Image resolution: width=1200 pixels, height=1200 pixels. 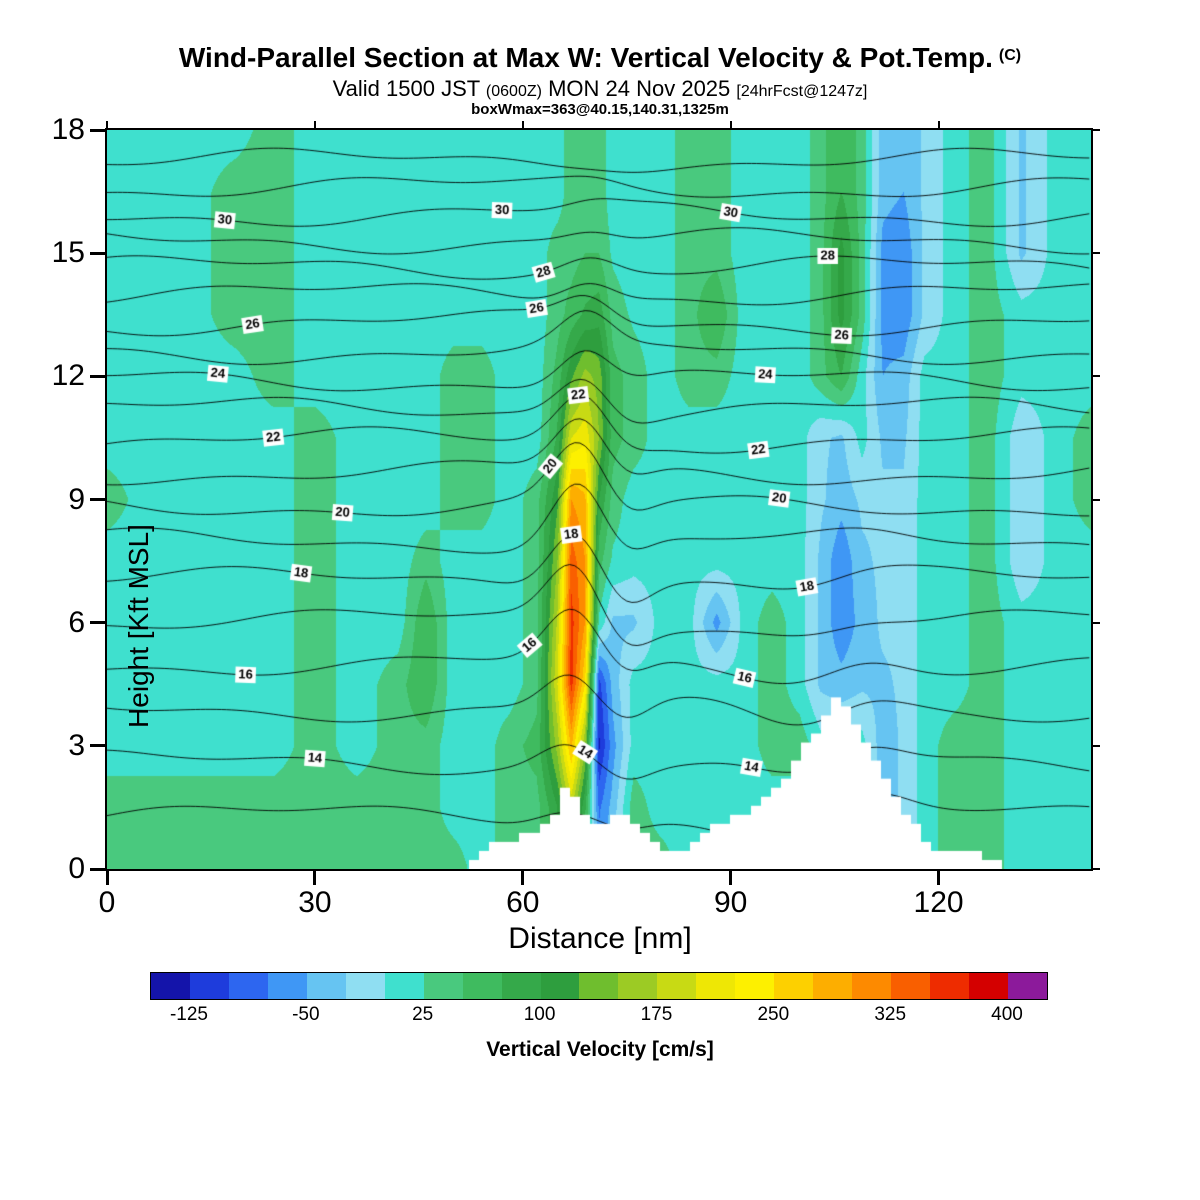 I want to click on colorbar-tick-label: -50, so click(x=306, y=1014).